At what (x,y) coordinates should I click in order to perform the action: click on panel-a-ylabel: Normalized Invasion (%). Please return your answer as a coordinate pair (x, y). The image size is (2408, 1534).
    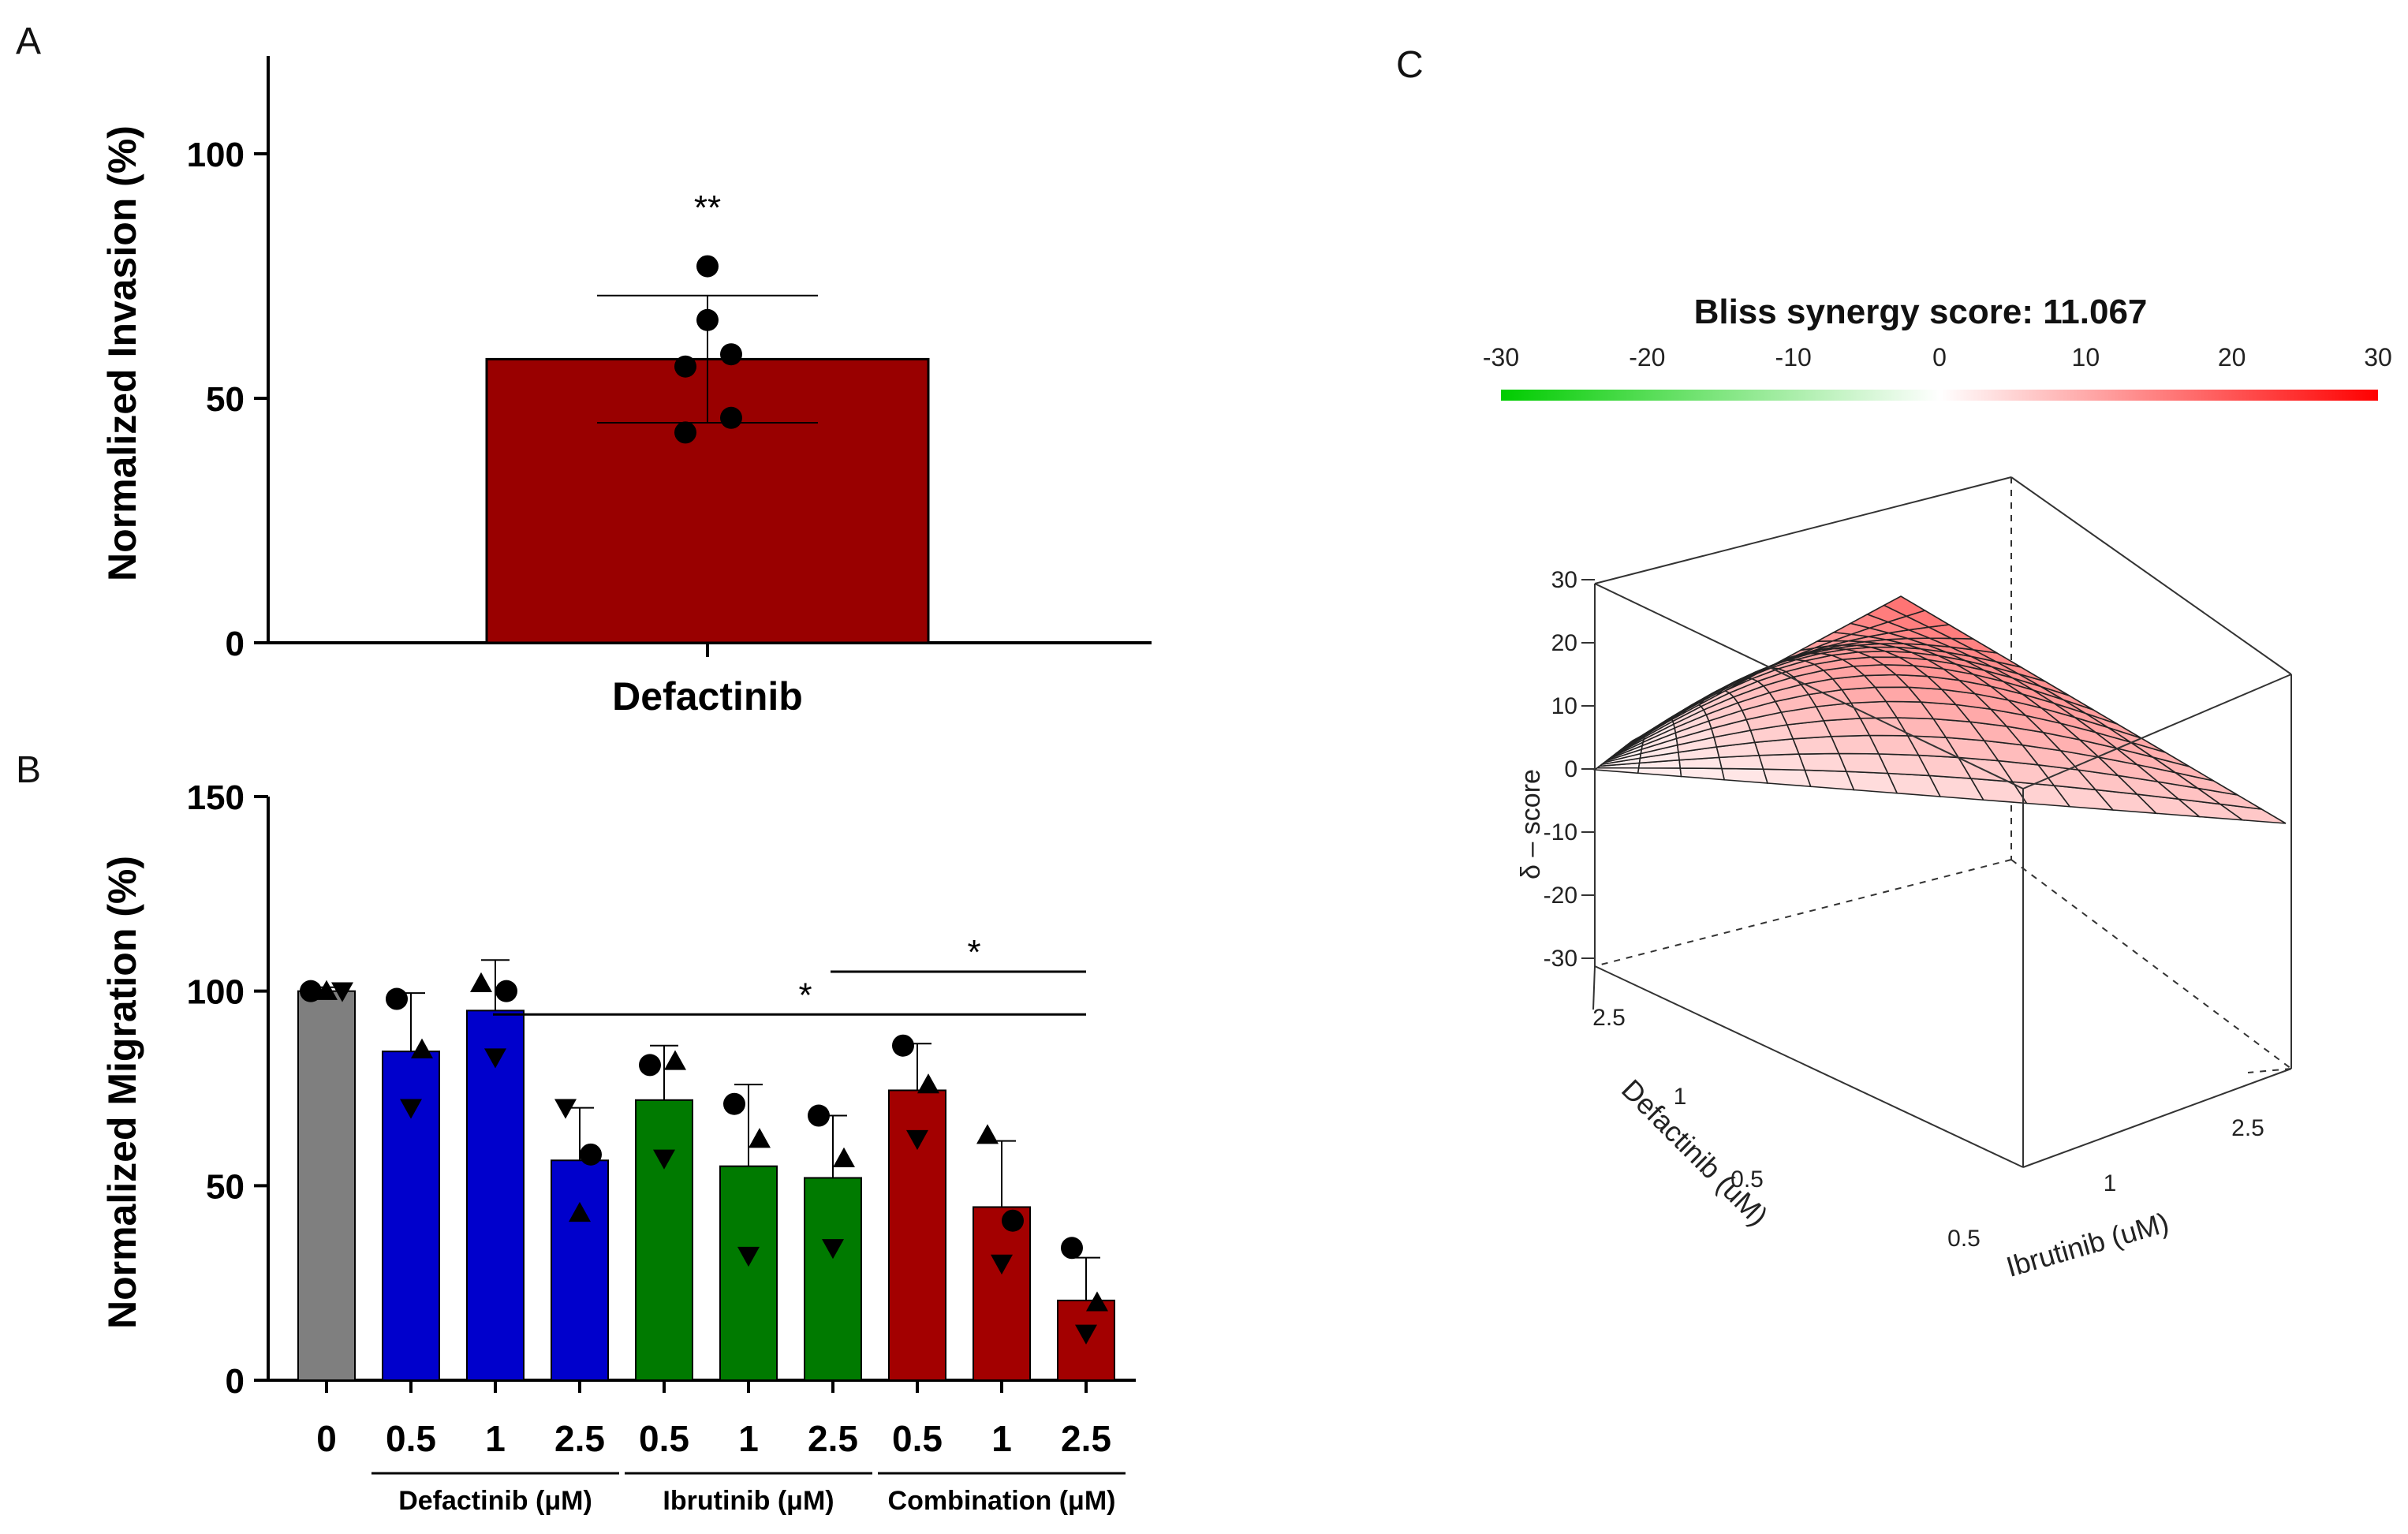
    Looking at the image, I should click on (122, 353).